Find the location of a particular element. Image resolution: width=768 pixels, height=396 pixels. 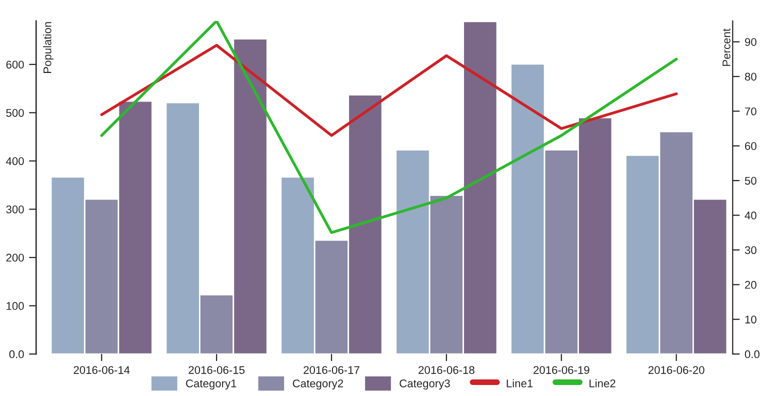

y2-tick-label: 80 is located at coordinates (750, 76).